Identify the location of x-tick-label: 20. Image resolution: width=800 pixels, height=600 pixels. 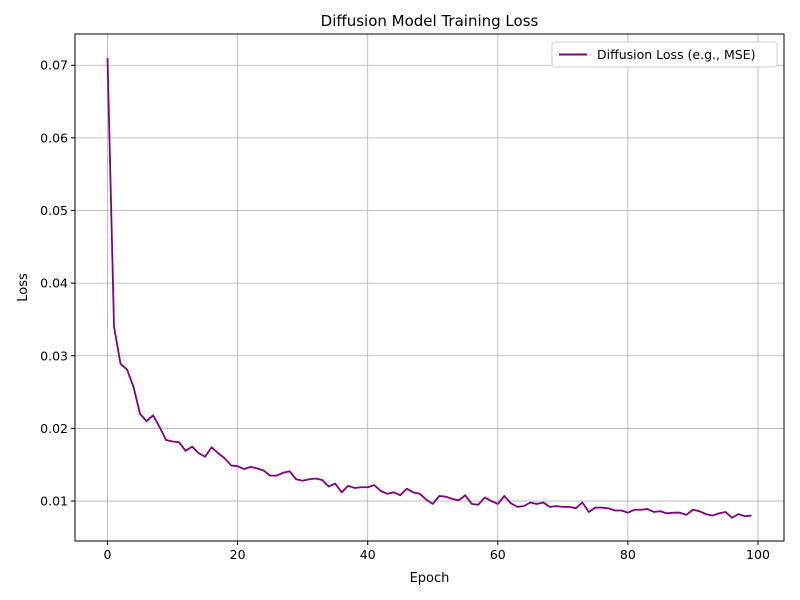
(238, 554).